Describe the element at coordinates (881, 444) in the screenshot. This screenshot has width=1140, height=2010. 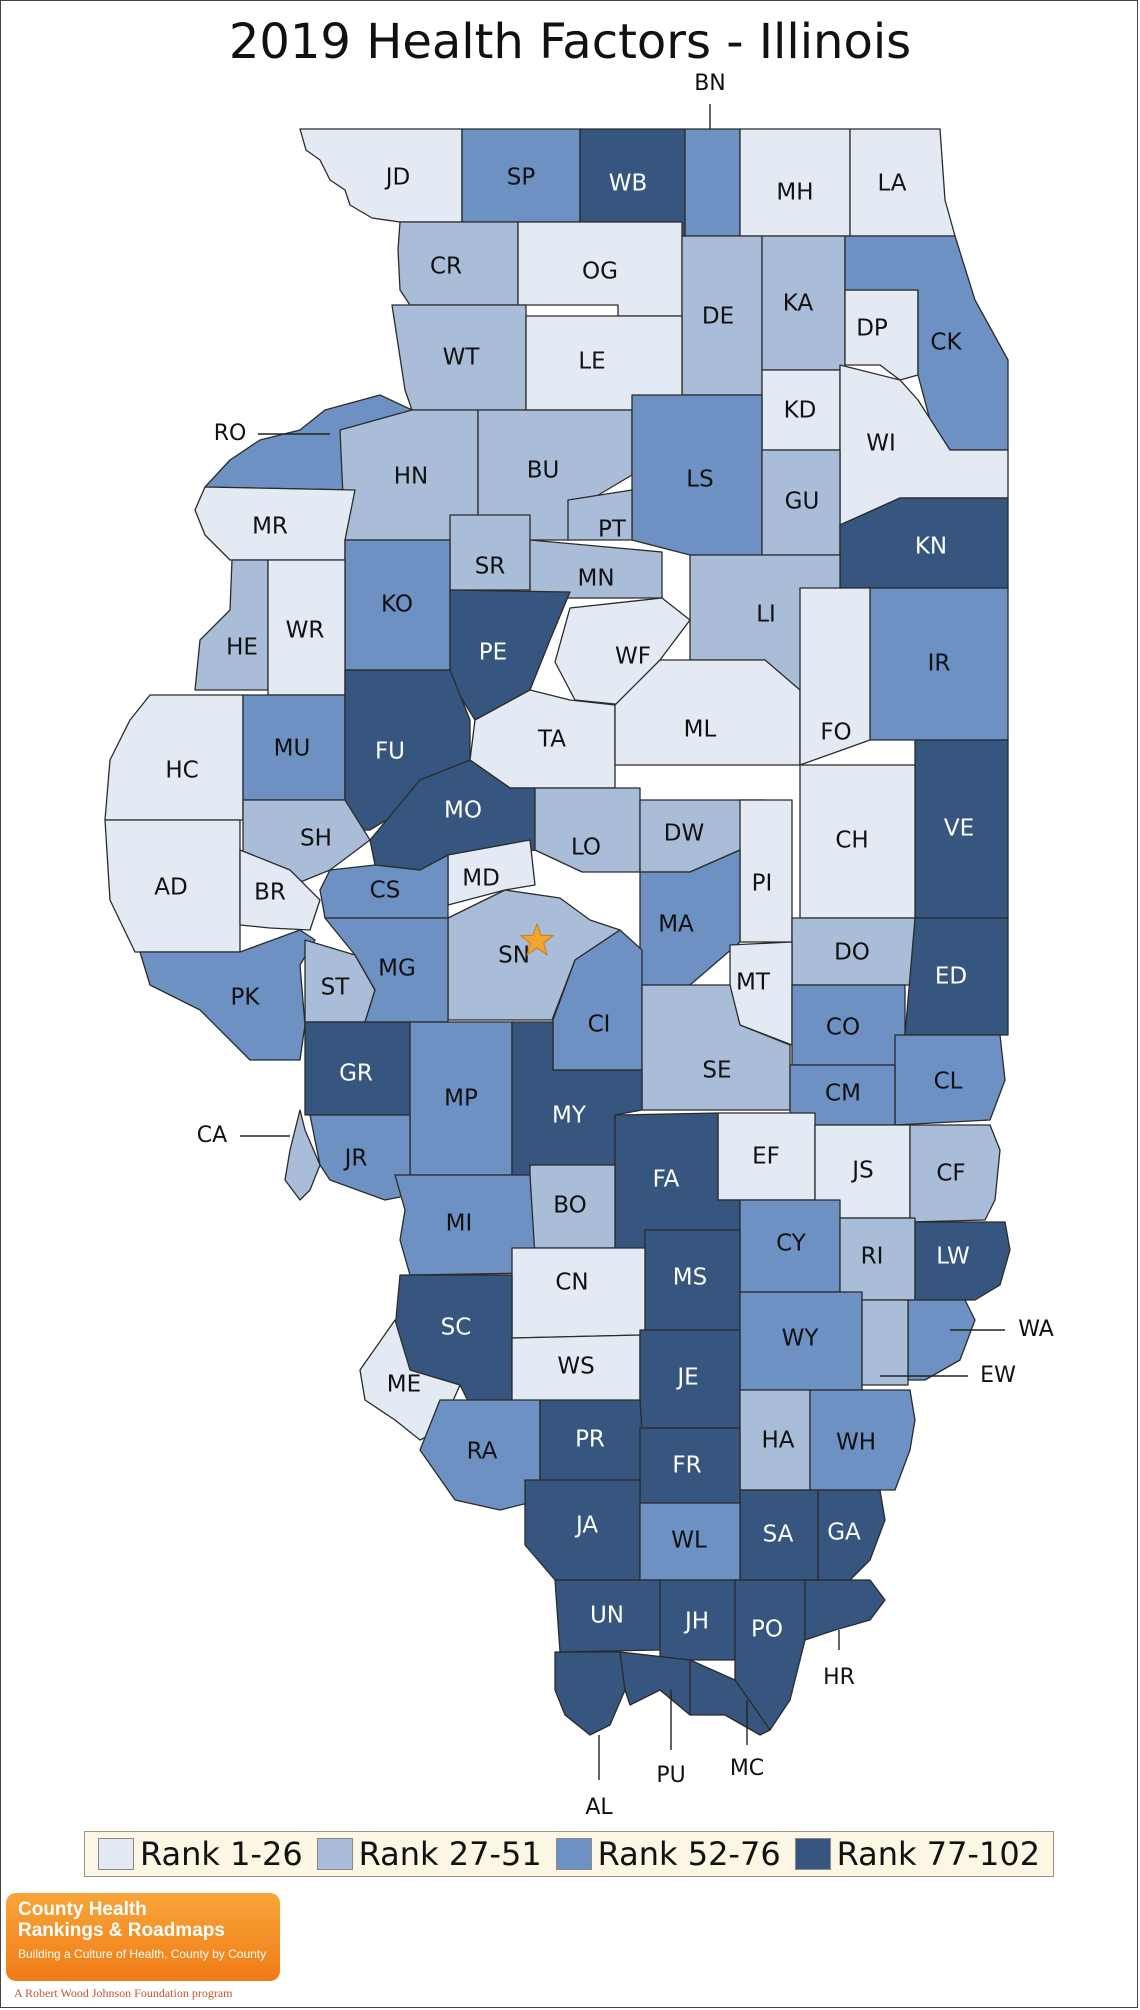
I see `county-label-wi: WI` at that location.